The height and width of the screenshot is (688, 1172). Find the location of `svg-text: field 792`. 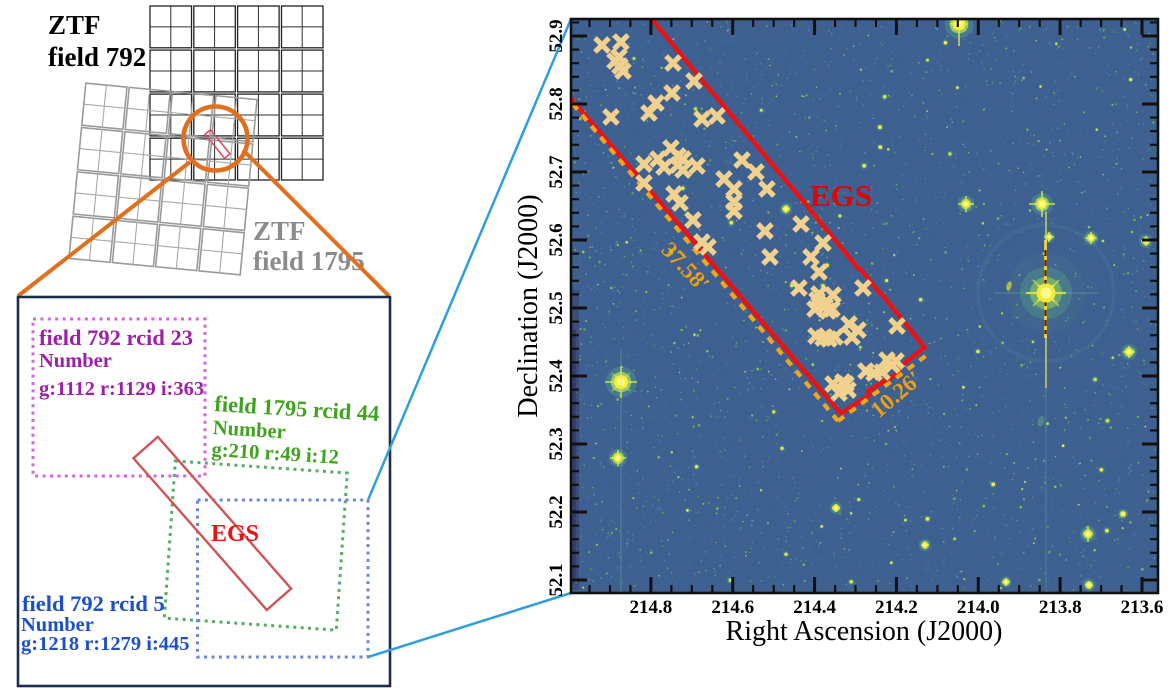

svg-text: field 792 is located at coordinates (97, 57).